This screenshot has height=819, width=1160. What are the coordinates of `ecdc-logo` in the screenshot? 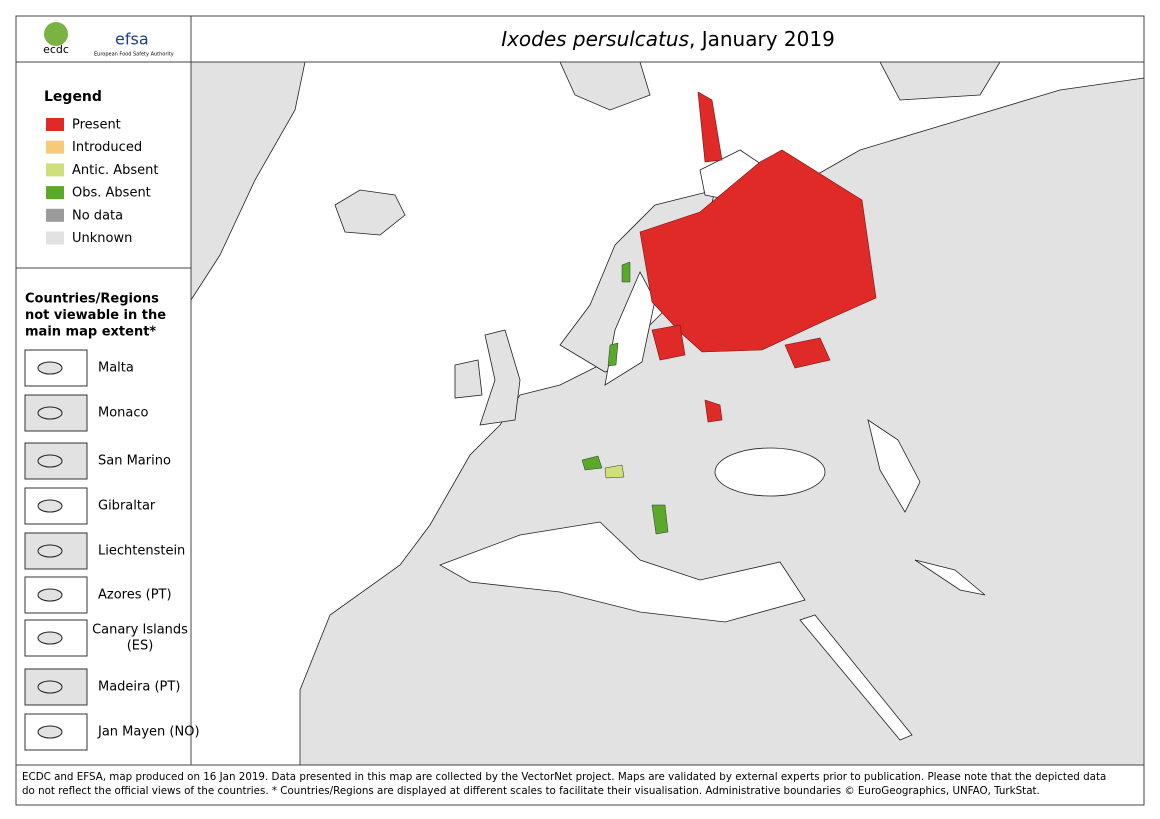 It's located at (56, 34).